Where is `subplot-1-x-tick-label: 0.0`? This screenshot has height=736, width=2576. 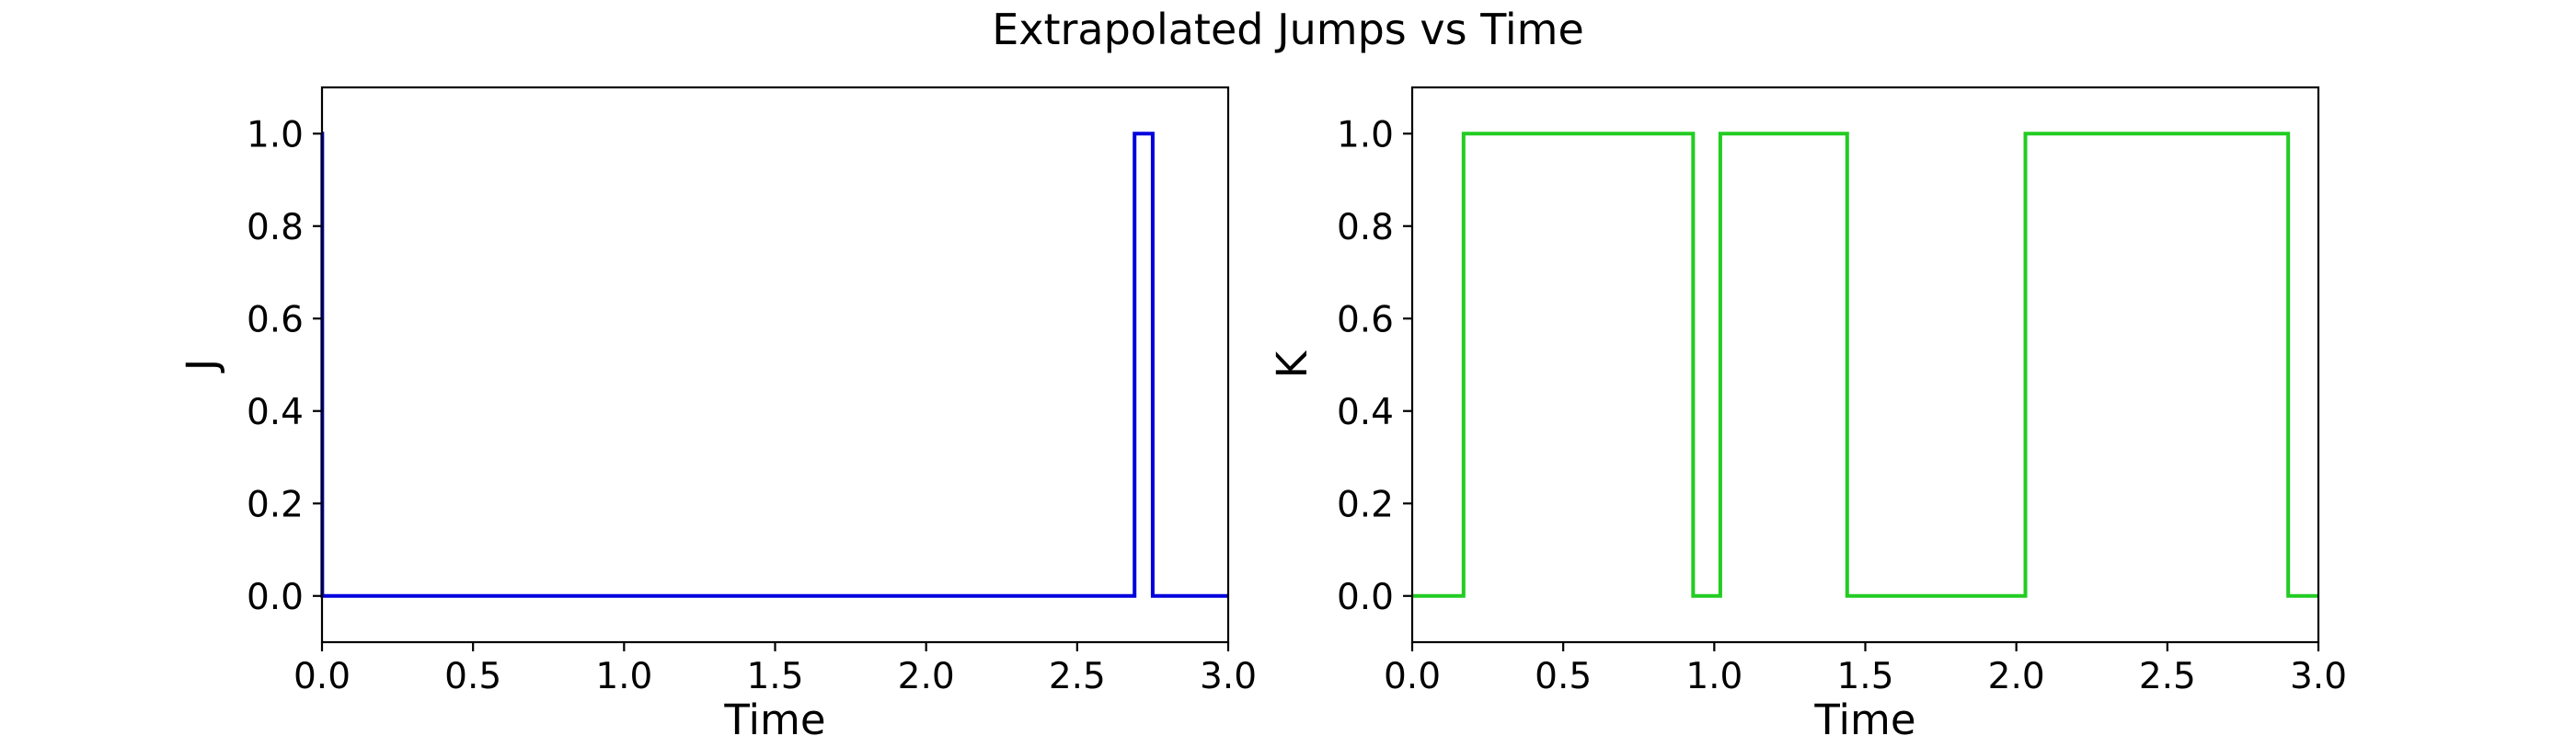 subplot-1-x-tick-label: 0.0 is located at coordinates (322, 676).